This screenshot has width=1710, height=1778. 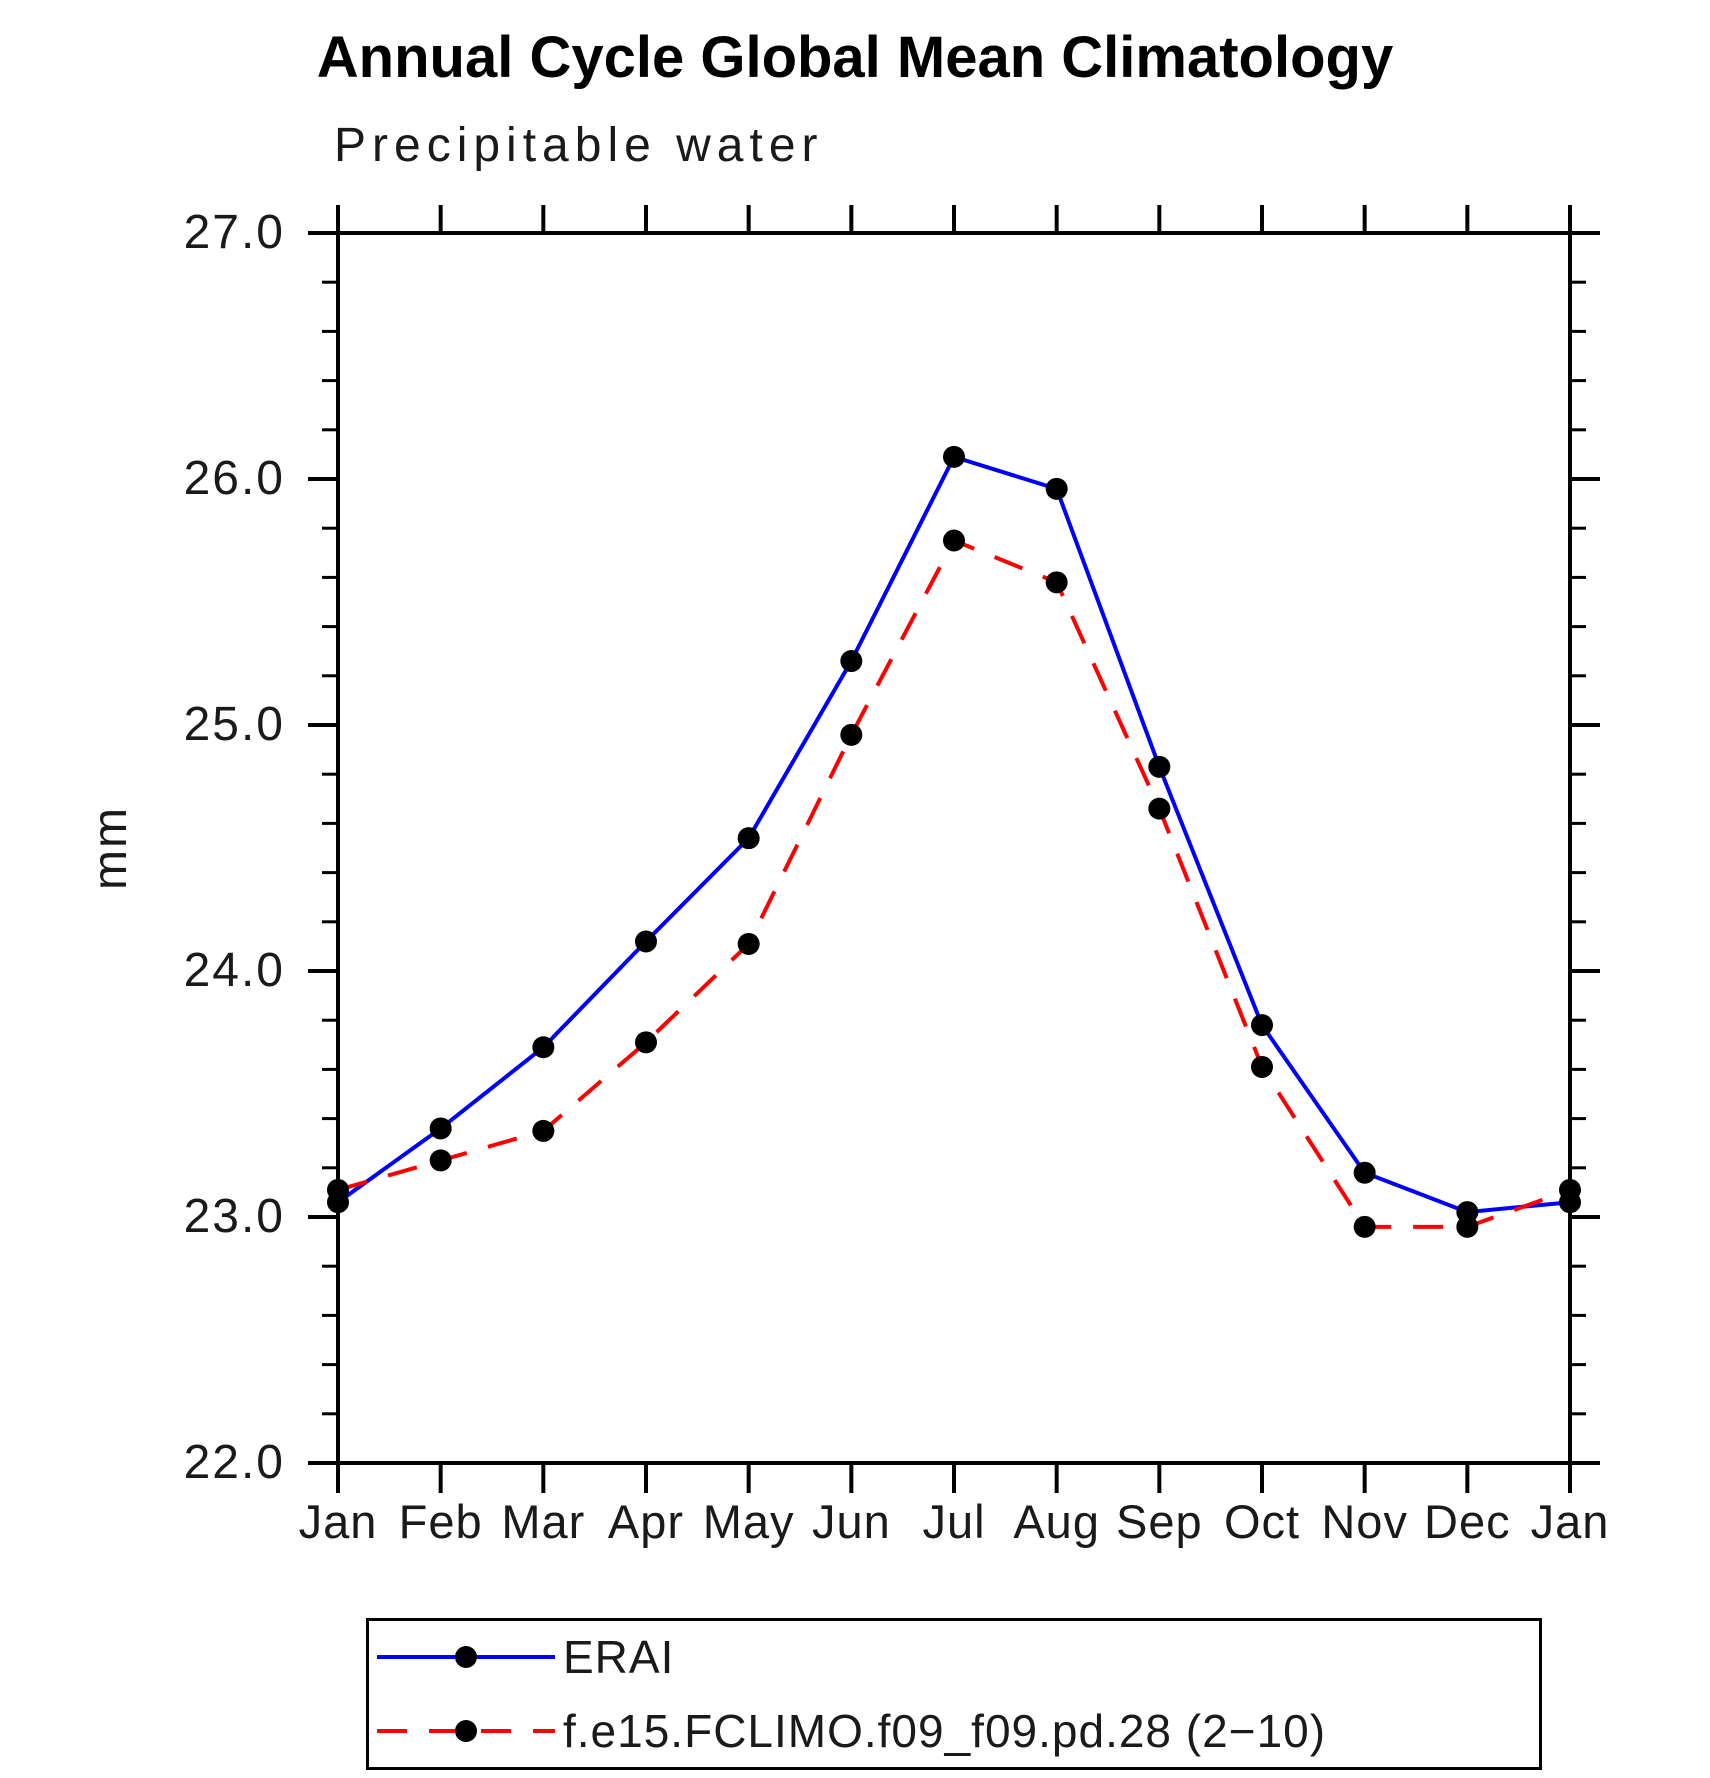 What do you see at coordinates (234, 1216) in the screenshot?
I see `y-tick-label: 23.0` at bounding box center [234, 1216].